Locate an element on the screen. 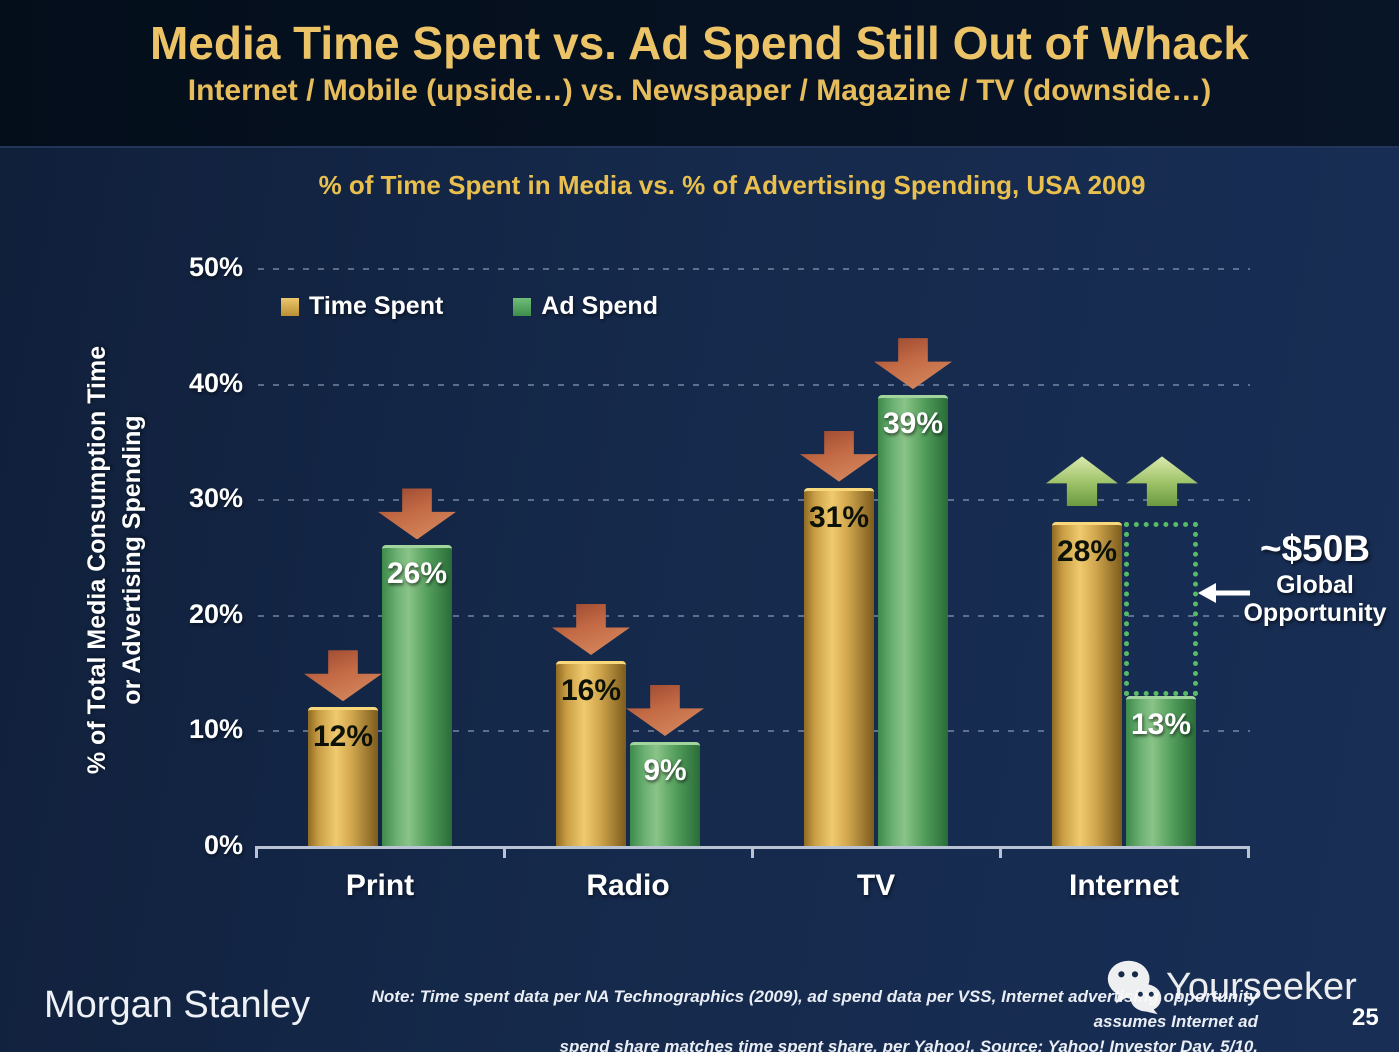  ad-spend-swatch-icon is located at coordinates (522, 306).